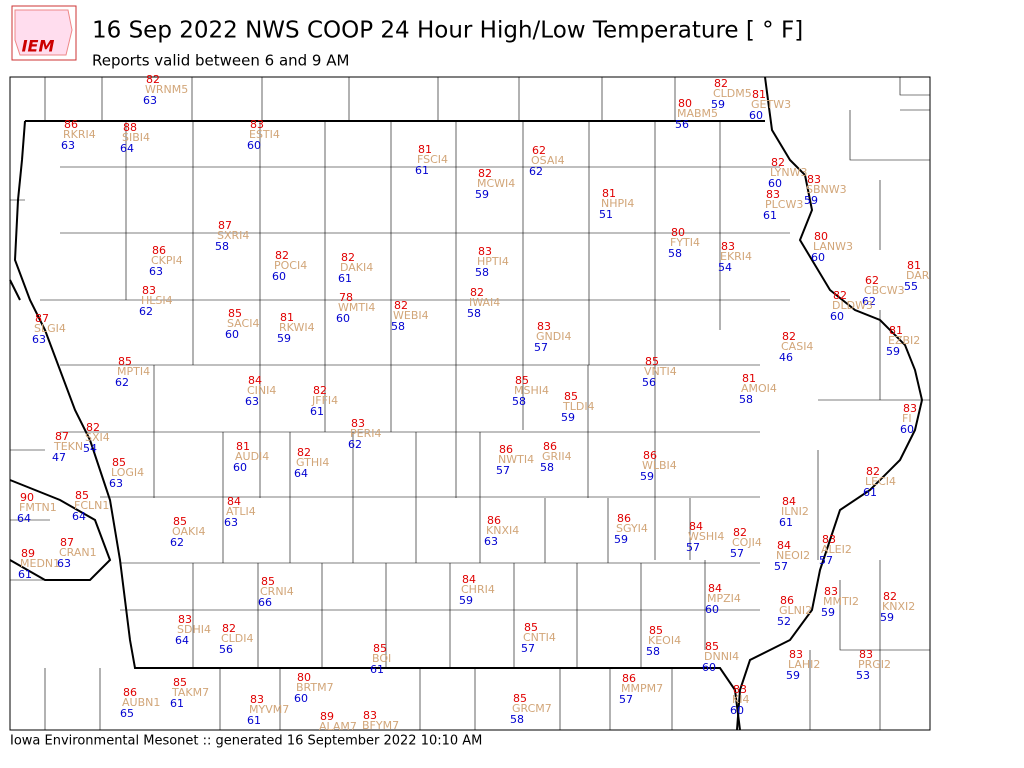 The width and height of the screenshot is (1024, 768). What do you see at coordinates (852, 305) in the screenshot?
I see `station-id: DLDW3` at bounding box center [852, 305].